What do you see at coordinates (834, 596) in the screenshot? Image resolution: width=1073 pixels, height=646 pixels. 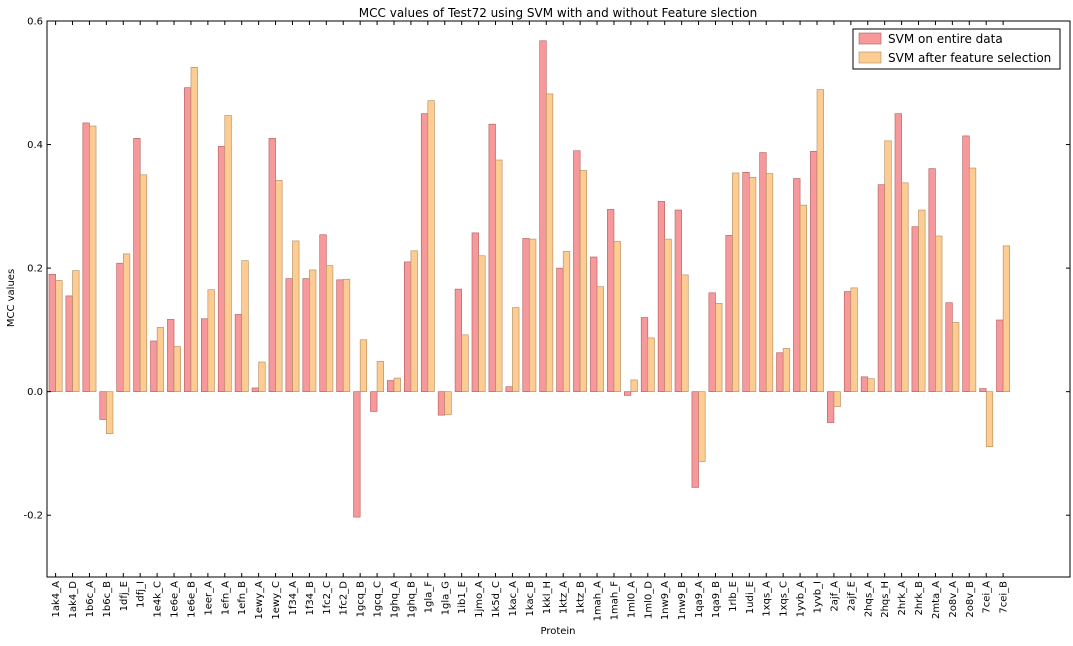 I see `x-tick-label: 2ajf_A` at bounding box center [834, 596].